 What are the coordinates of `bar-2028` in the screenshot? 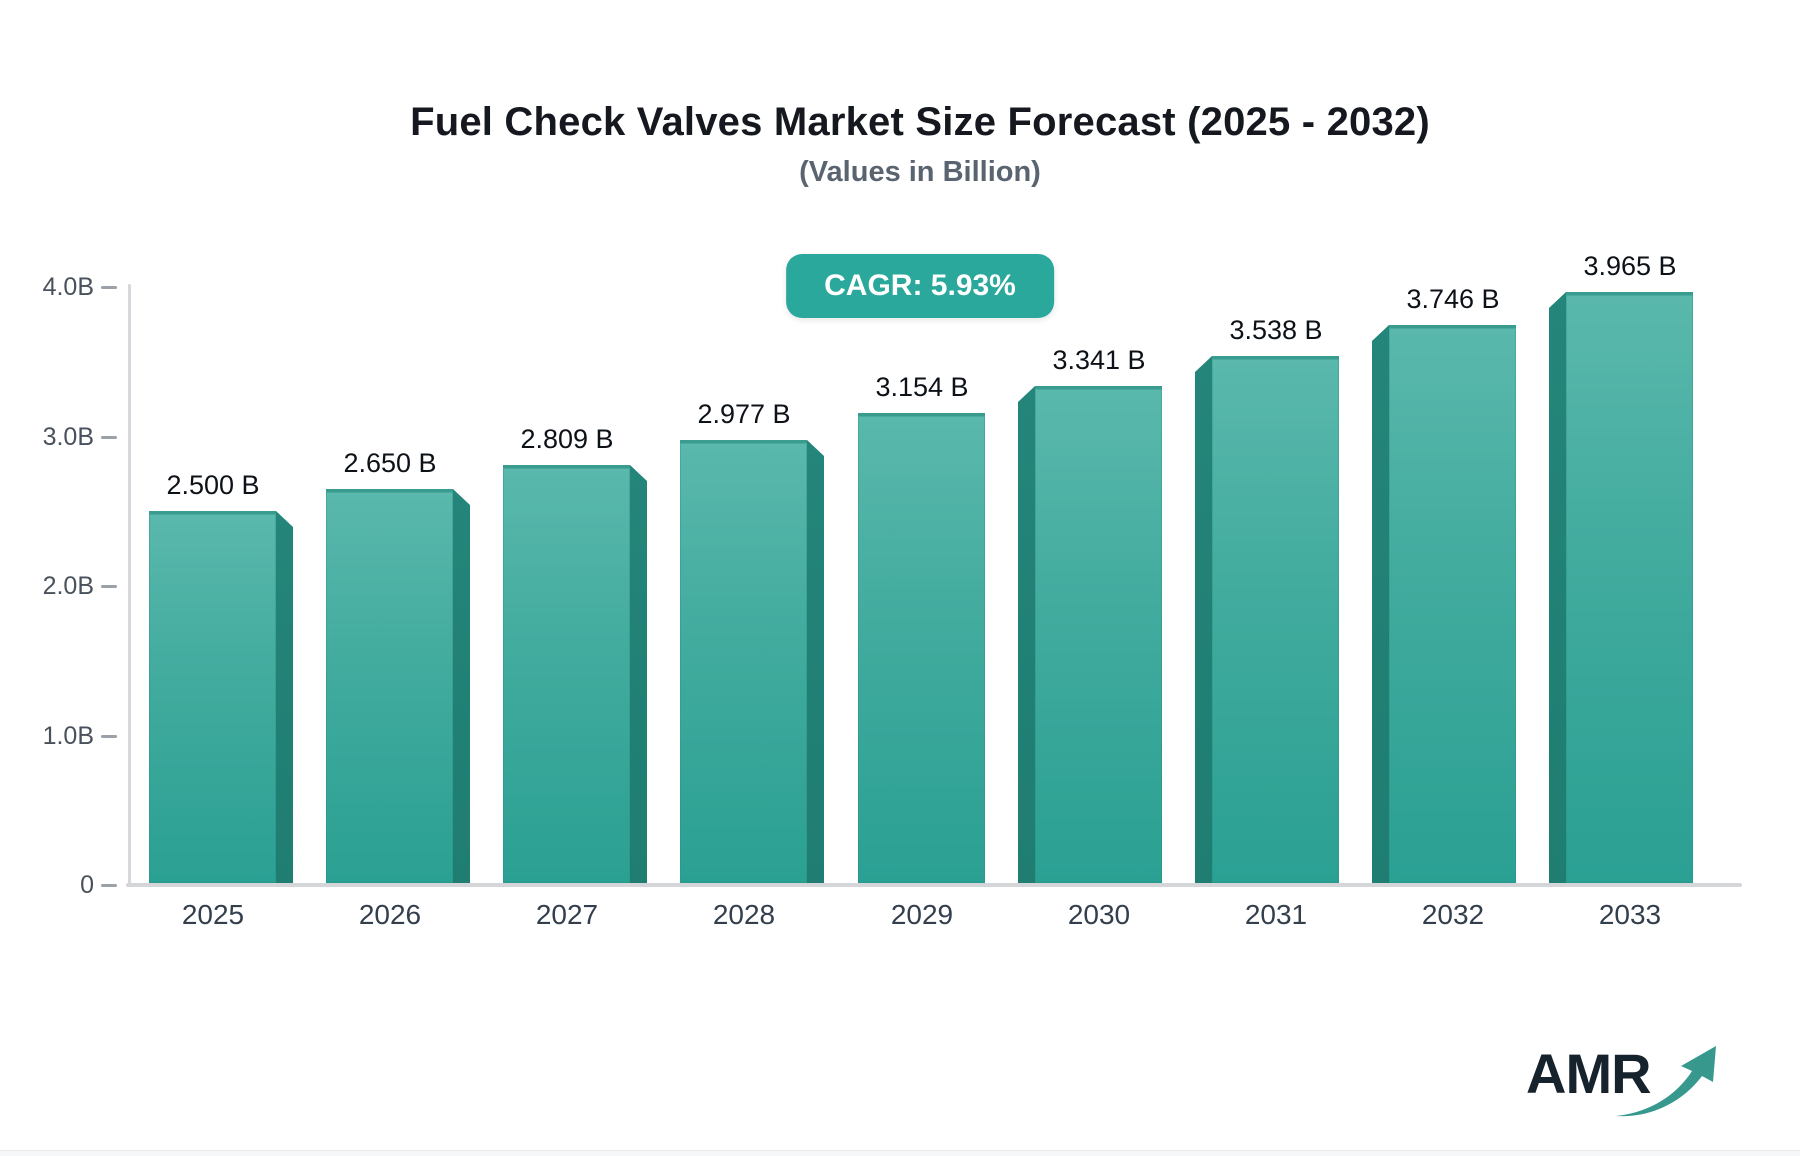 It's located at (743, 661).